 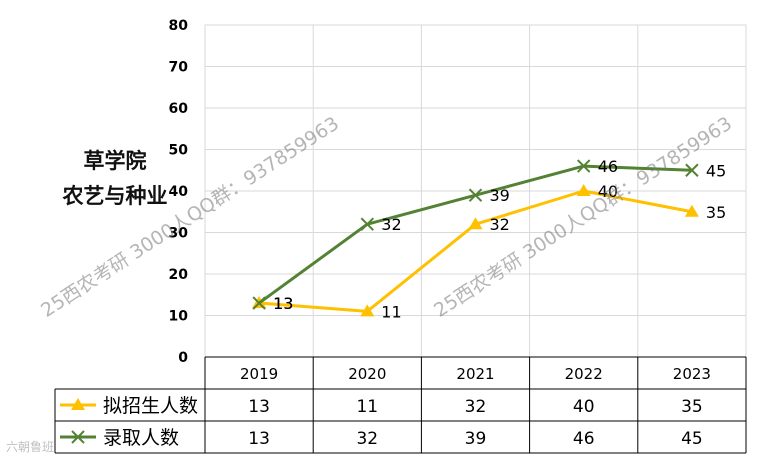 What do you see at coordinates (259, 374) in the screenshot?
I see `x-tick-label: 2019` at bounding box center [259, 374].